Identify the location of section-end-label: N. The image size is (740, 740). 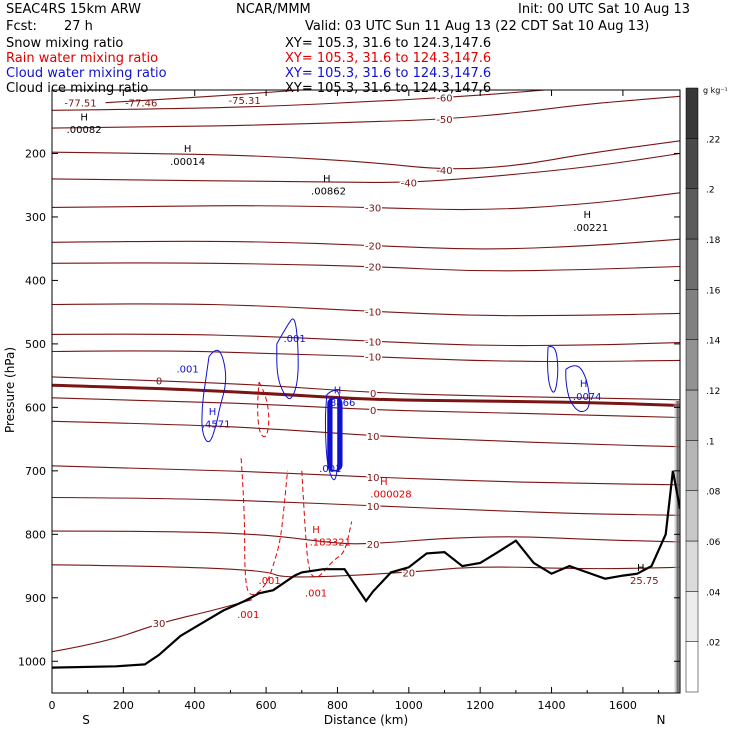
(661, 720).